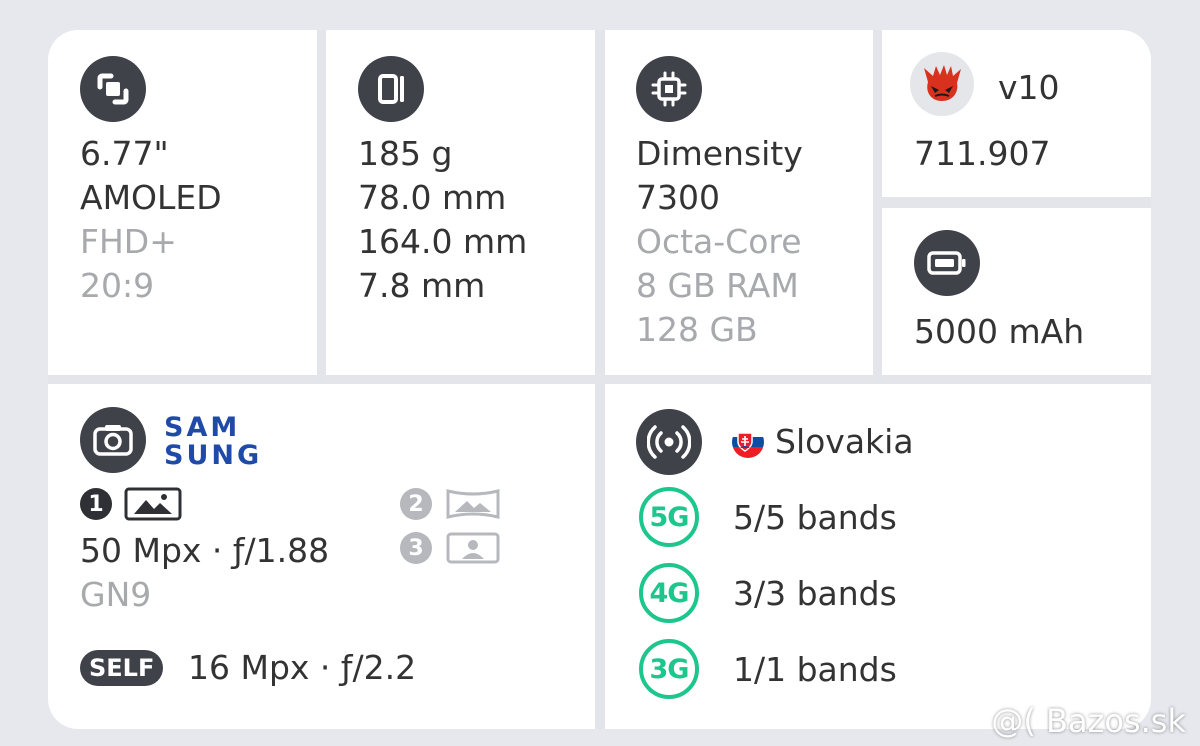 This screenshot has width=1200, height=746. I want to click on ultrawide-lens-icon, so click(473, 506).